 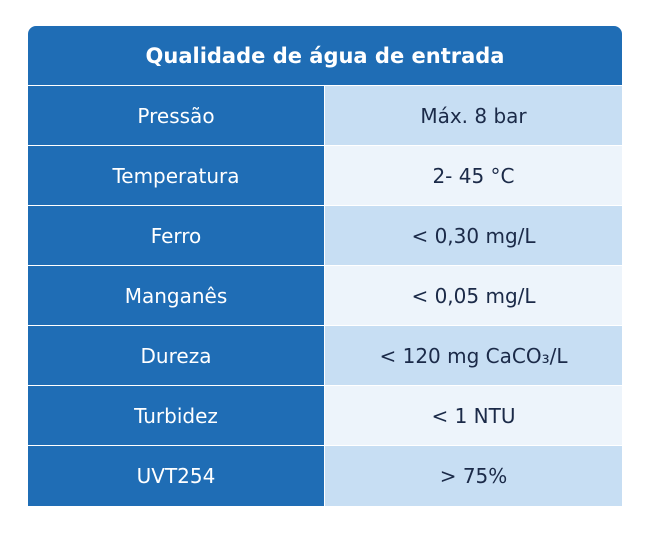 I want to click on parameter-cell: Dureza, so click(x=176, y=355).